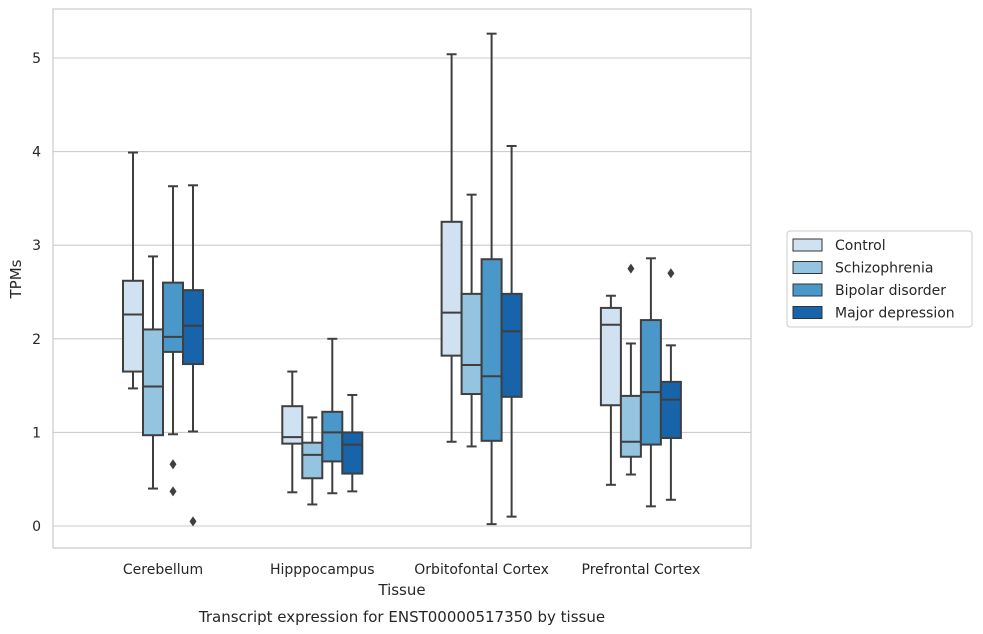  Describe the element at coordinates (641, 570) in the screenshot. I see `x-tick-label: Prefrontal Cortex` at that location.